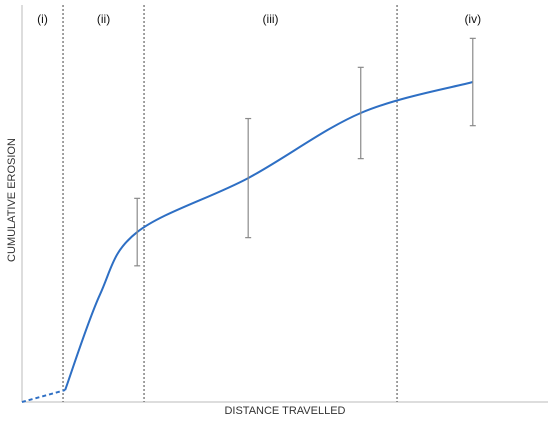 The image size is (550, 423). Describe the element at coordinates (472, 19) in the screenshot. I see `region-label: (iv)` at that location.